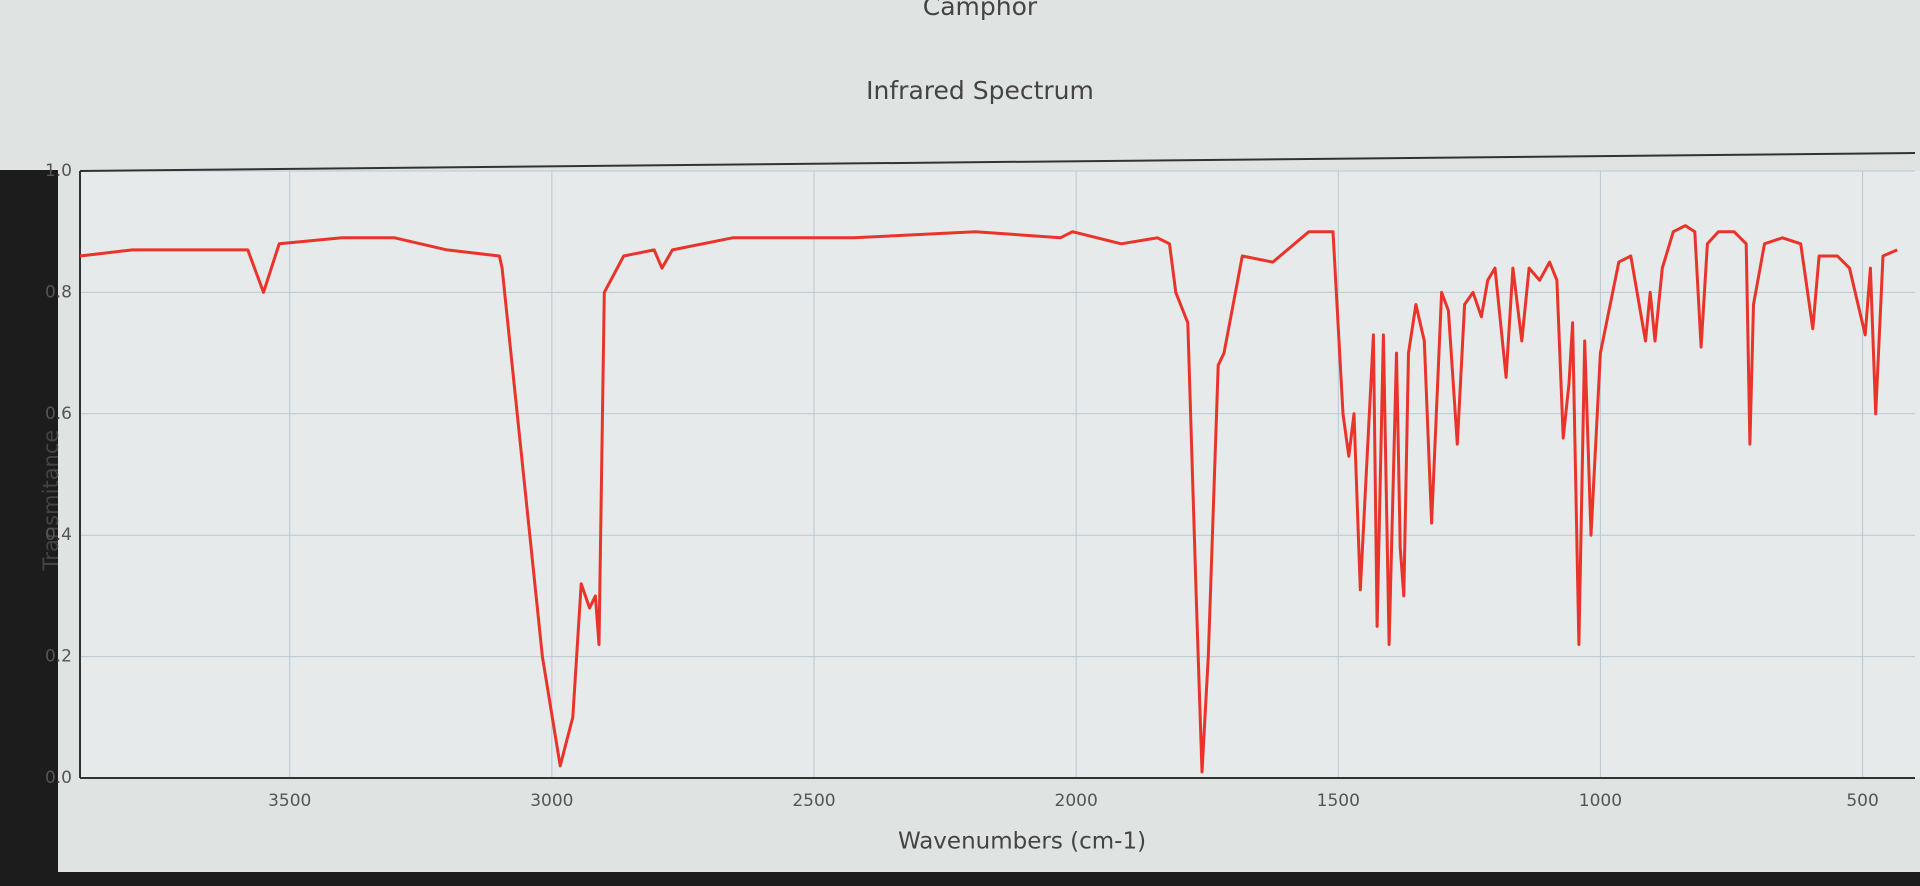 The image size is (1920, 886). I want to click on chart-subtitle: Infrared Spectrum, so click(980, 90).